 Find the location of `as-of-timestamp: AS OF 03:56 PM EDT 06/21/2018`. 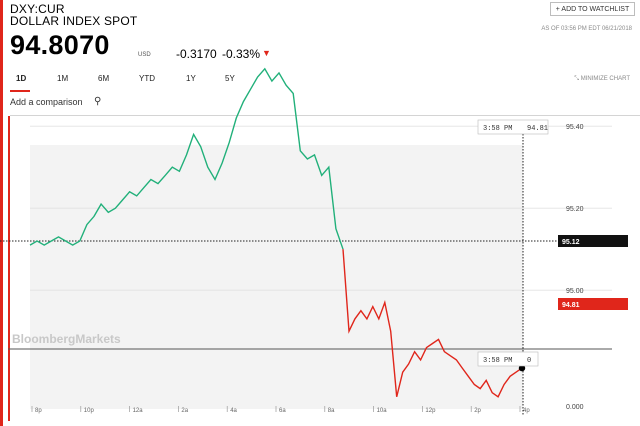

as-of-timestamp: AS OF 03:56 PM EDT 06/21/2018 is located at coordinates (586, 29).